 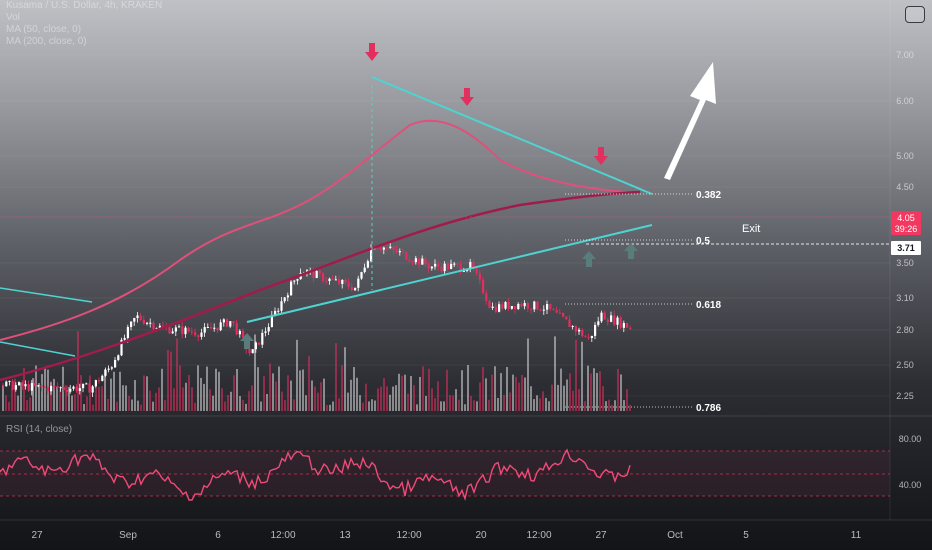 What do you see at coordinates (906, 229) in the screenshot?
I see `price-badge-timer: 39:26` at bounding box center [906, 229].